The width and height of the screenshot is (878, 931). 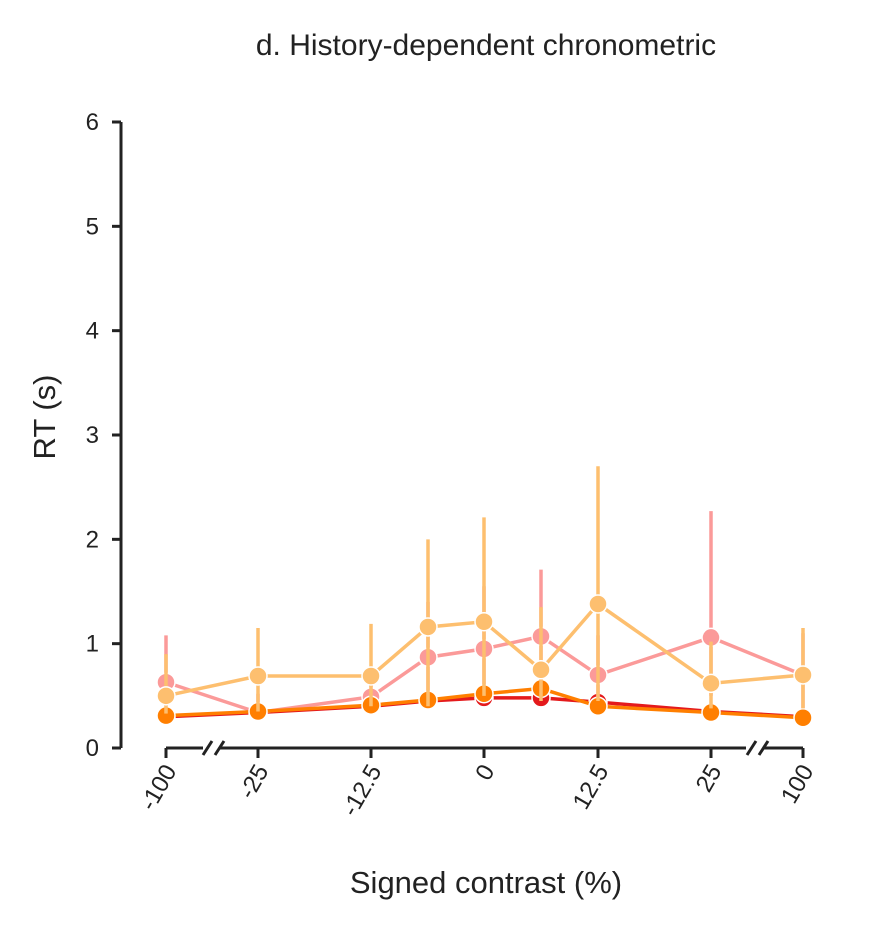 What do you see at coordinates (158, 787) in the screenshot?
I see `x-tick-label: -100` at bounding box center [158, 787].